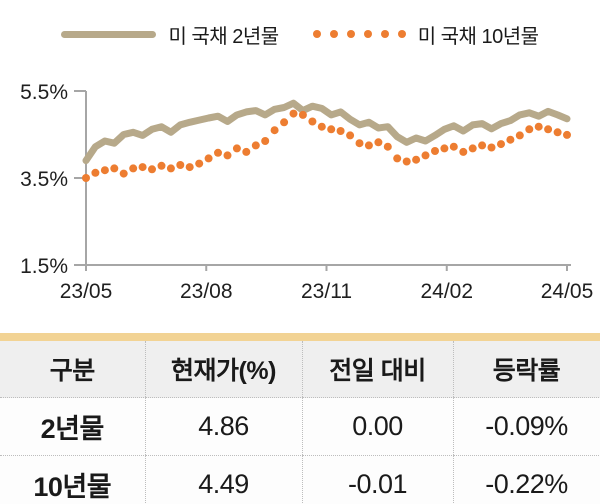 The image size is (600, 504). I want to click on cell-2y-label: 2년물, so click(72, 426).